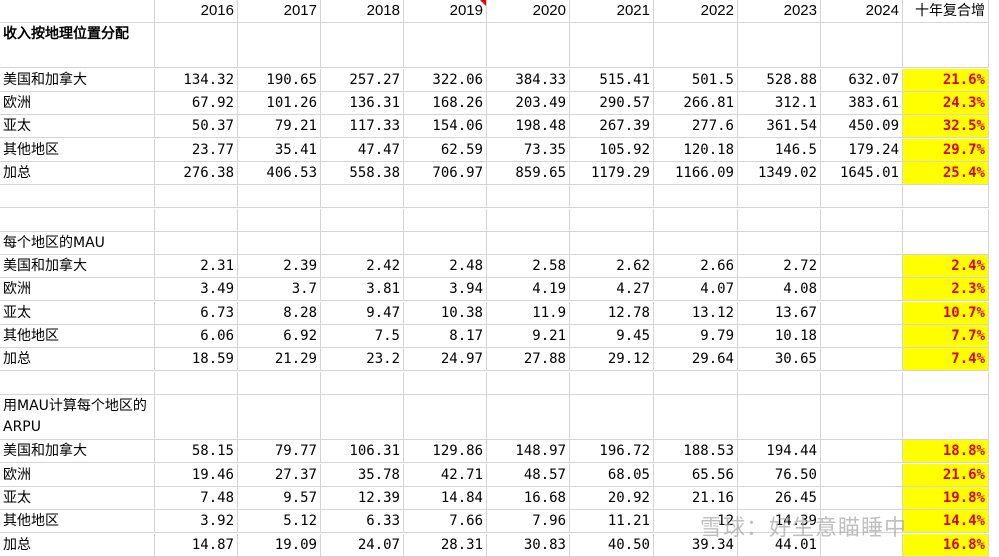  Describe the element at coordinates (779, 80) in the screenshot. I see `value-cell: 528.88` at that location.